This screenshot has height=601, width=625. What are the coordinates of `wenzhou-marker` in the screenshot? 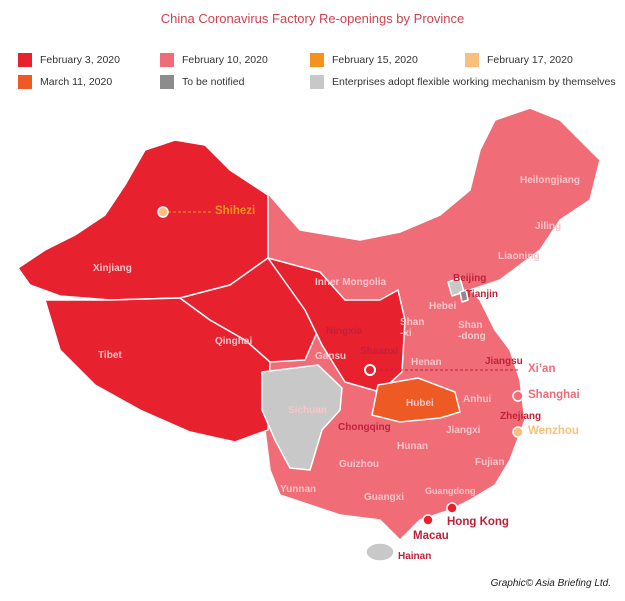 It's located at (518, 432).